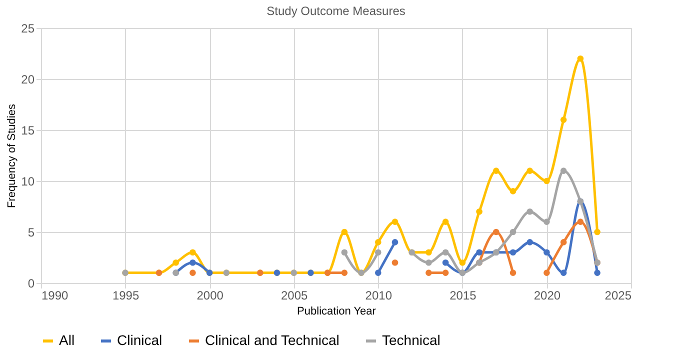  Describe the element at coordinates (31, 283) in the screenshot. I see `y-tick-label: 0` at that location.